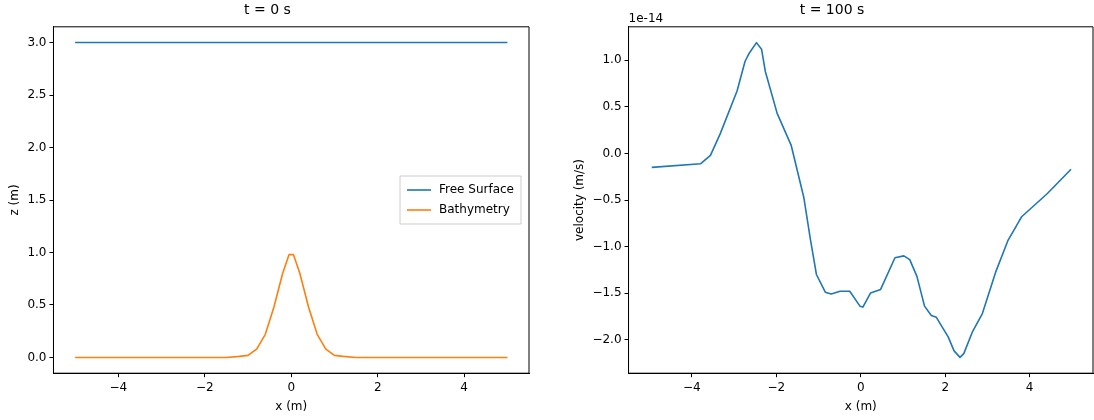 This screenshot has width=1094, height=420. Describe the element at coordinates (477, 189) in the screenshot. I see `legend-label: Free Surface` at that location.